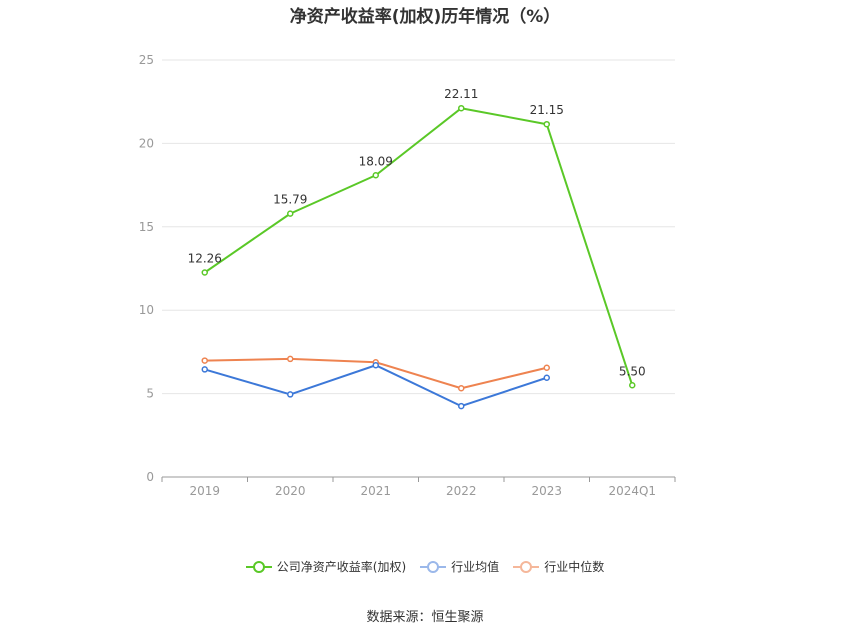 This screenshot has height=636, width=850. I want to click on y-tick-label: 5, so click(150, 394).